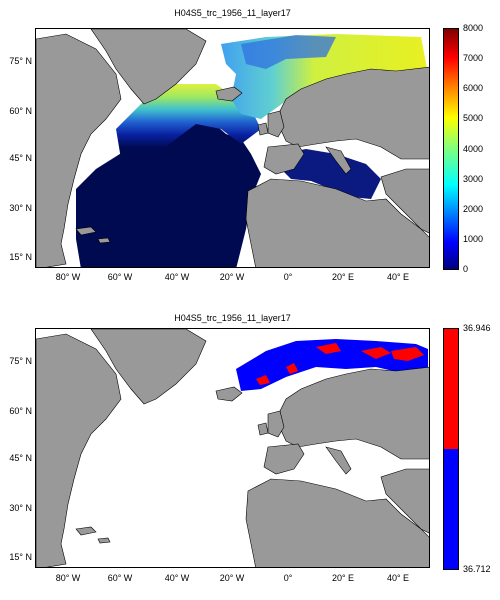 The width and height of the screenshot is (500, 600). I want to click on map2-lat-label: 60° N, so click(20, 411).